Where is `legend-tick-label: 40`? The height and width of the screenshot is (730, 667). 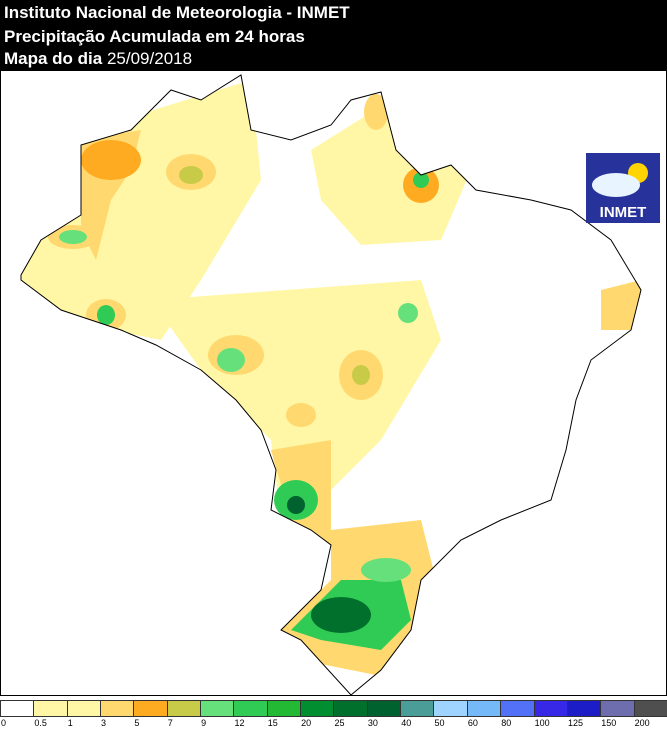
legend-tick-label: 40 is located at coordinates (406, 723).